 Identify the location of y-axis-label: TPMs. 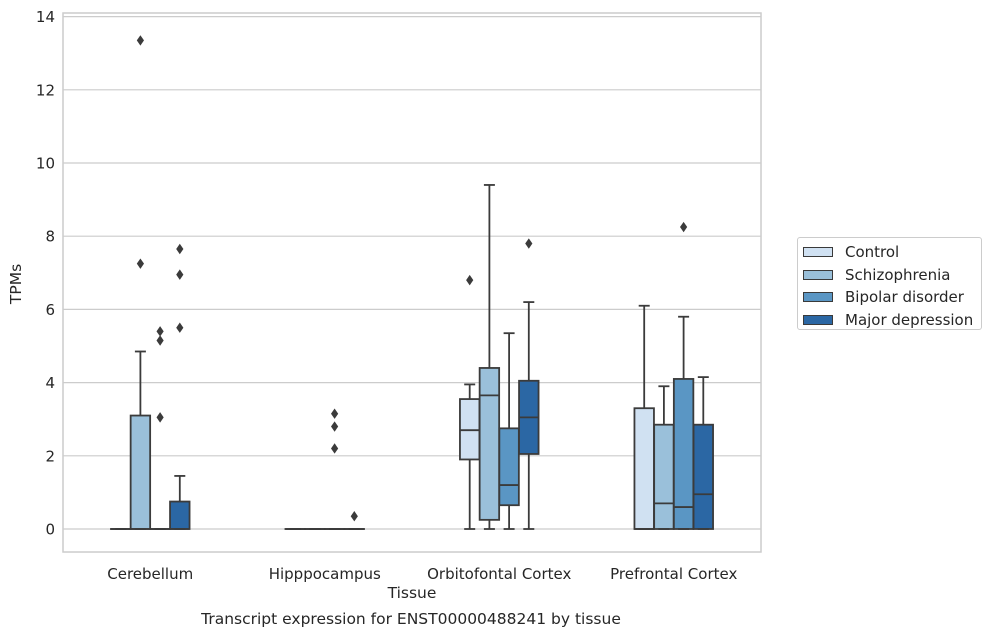
(16, 284).